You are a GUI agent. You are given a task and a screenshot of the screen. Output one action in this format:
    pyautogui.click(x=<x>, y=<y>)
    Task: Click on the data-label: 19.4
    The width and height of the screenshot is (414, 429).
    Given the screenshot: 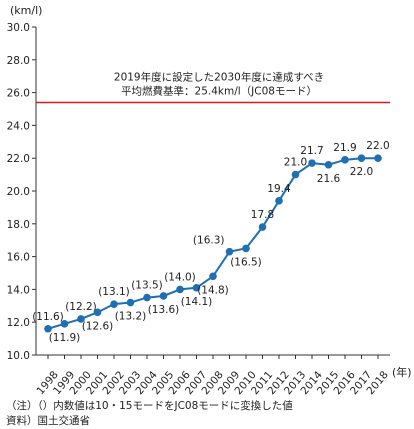 What is the action you would take?
    pyautogui.click(x=279, y=189)
    